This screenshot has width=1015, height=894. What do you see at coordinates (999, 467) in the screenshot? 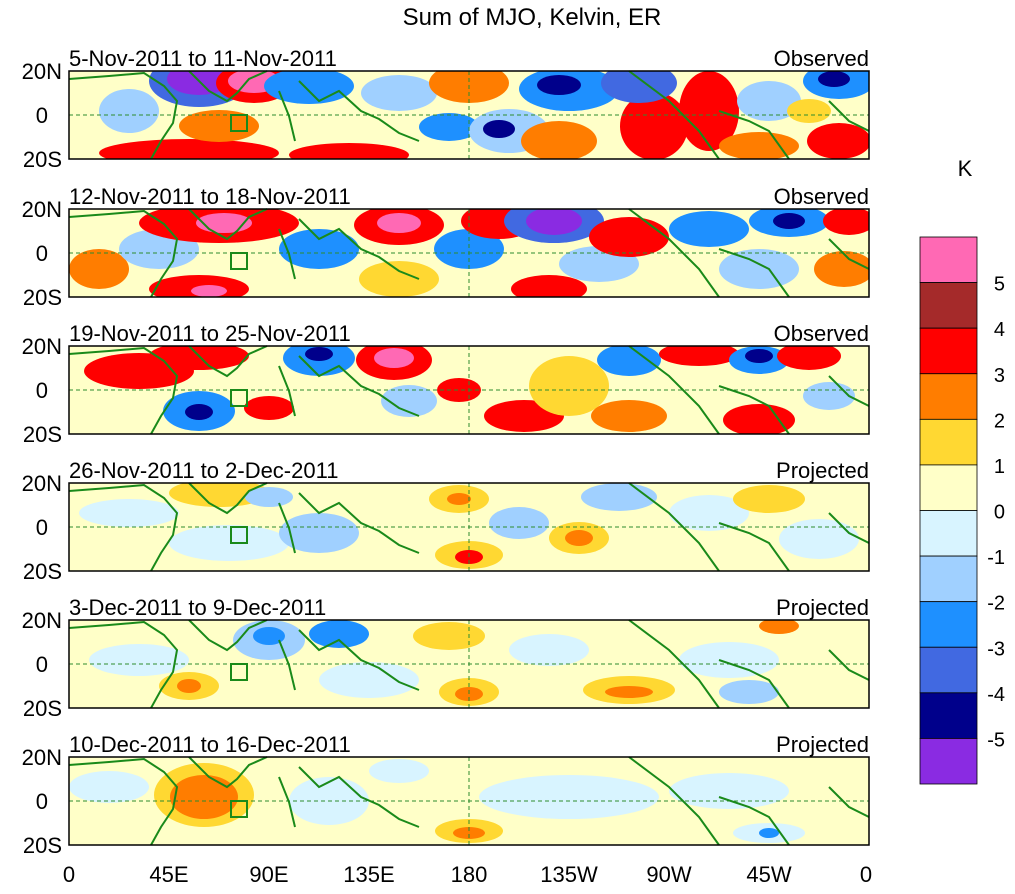
I see `colorbar-label: 1` at bounding box center [999, 467].